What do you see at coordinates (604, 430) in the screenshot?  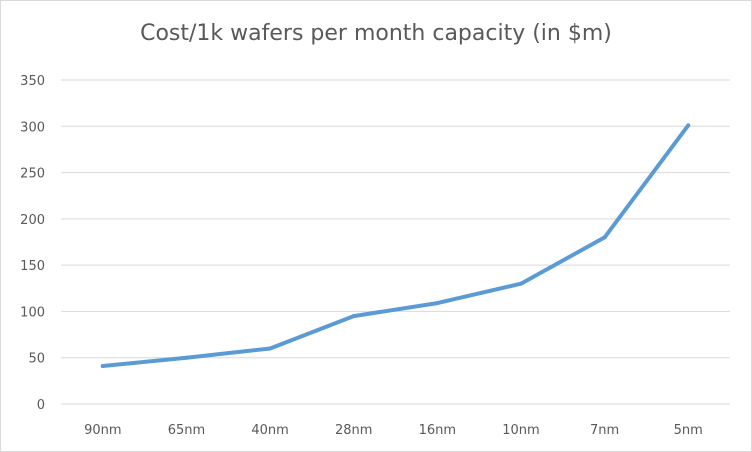 I see `x-tick-label: 7nm` at bounding box center [604, 430].